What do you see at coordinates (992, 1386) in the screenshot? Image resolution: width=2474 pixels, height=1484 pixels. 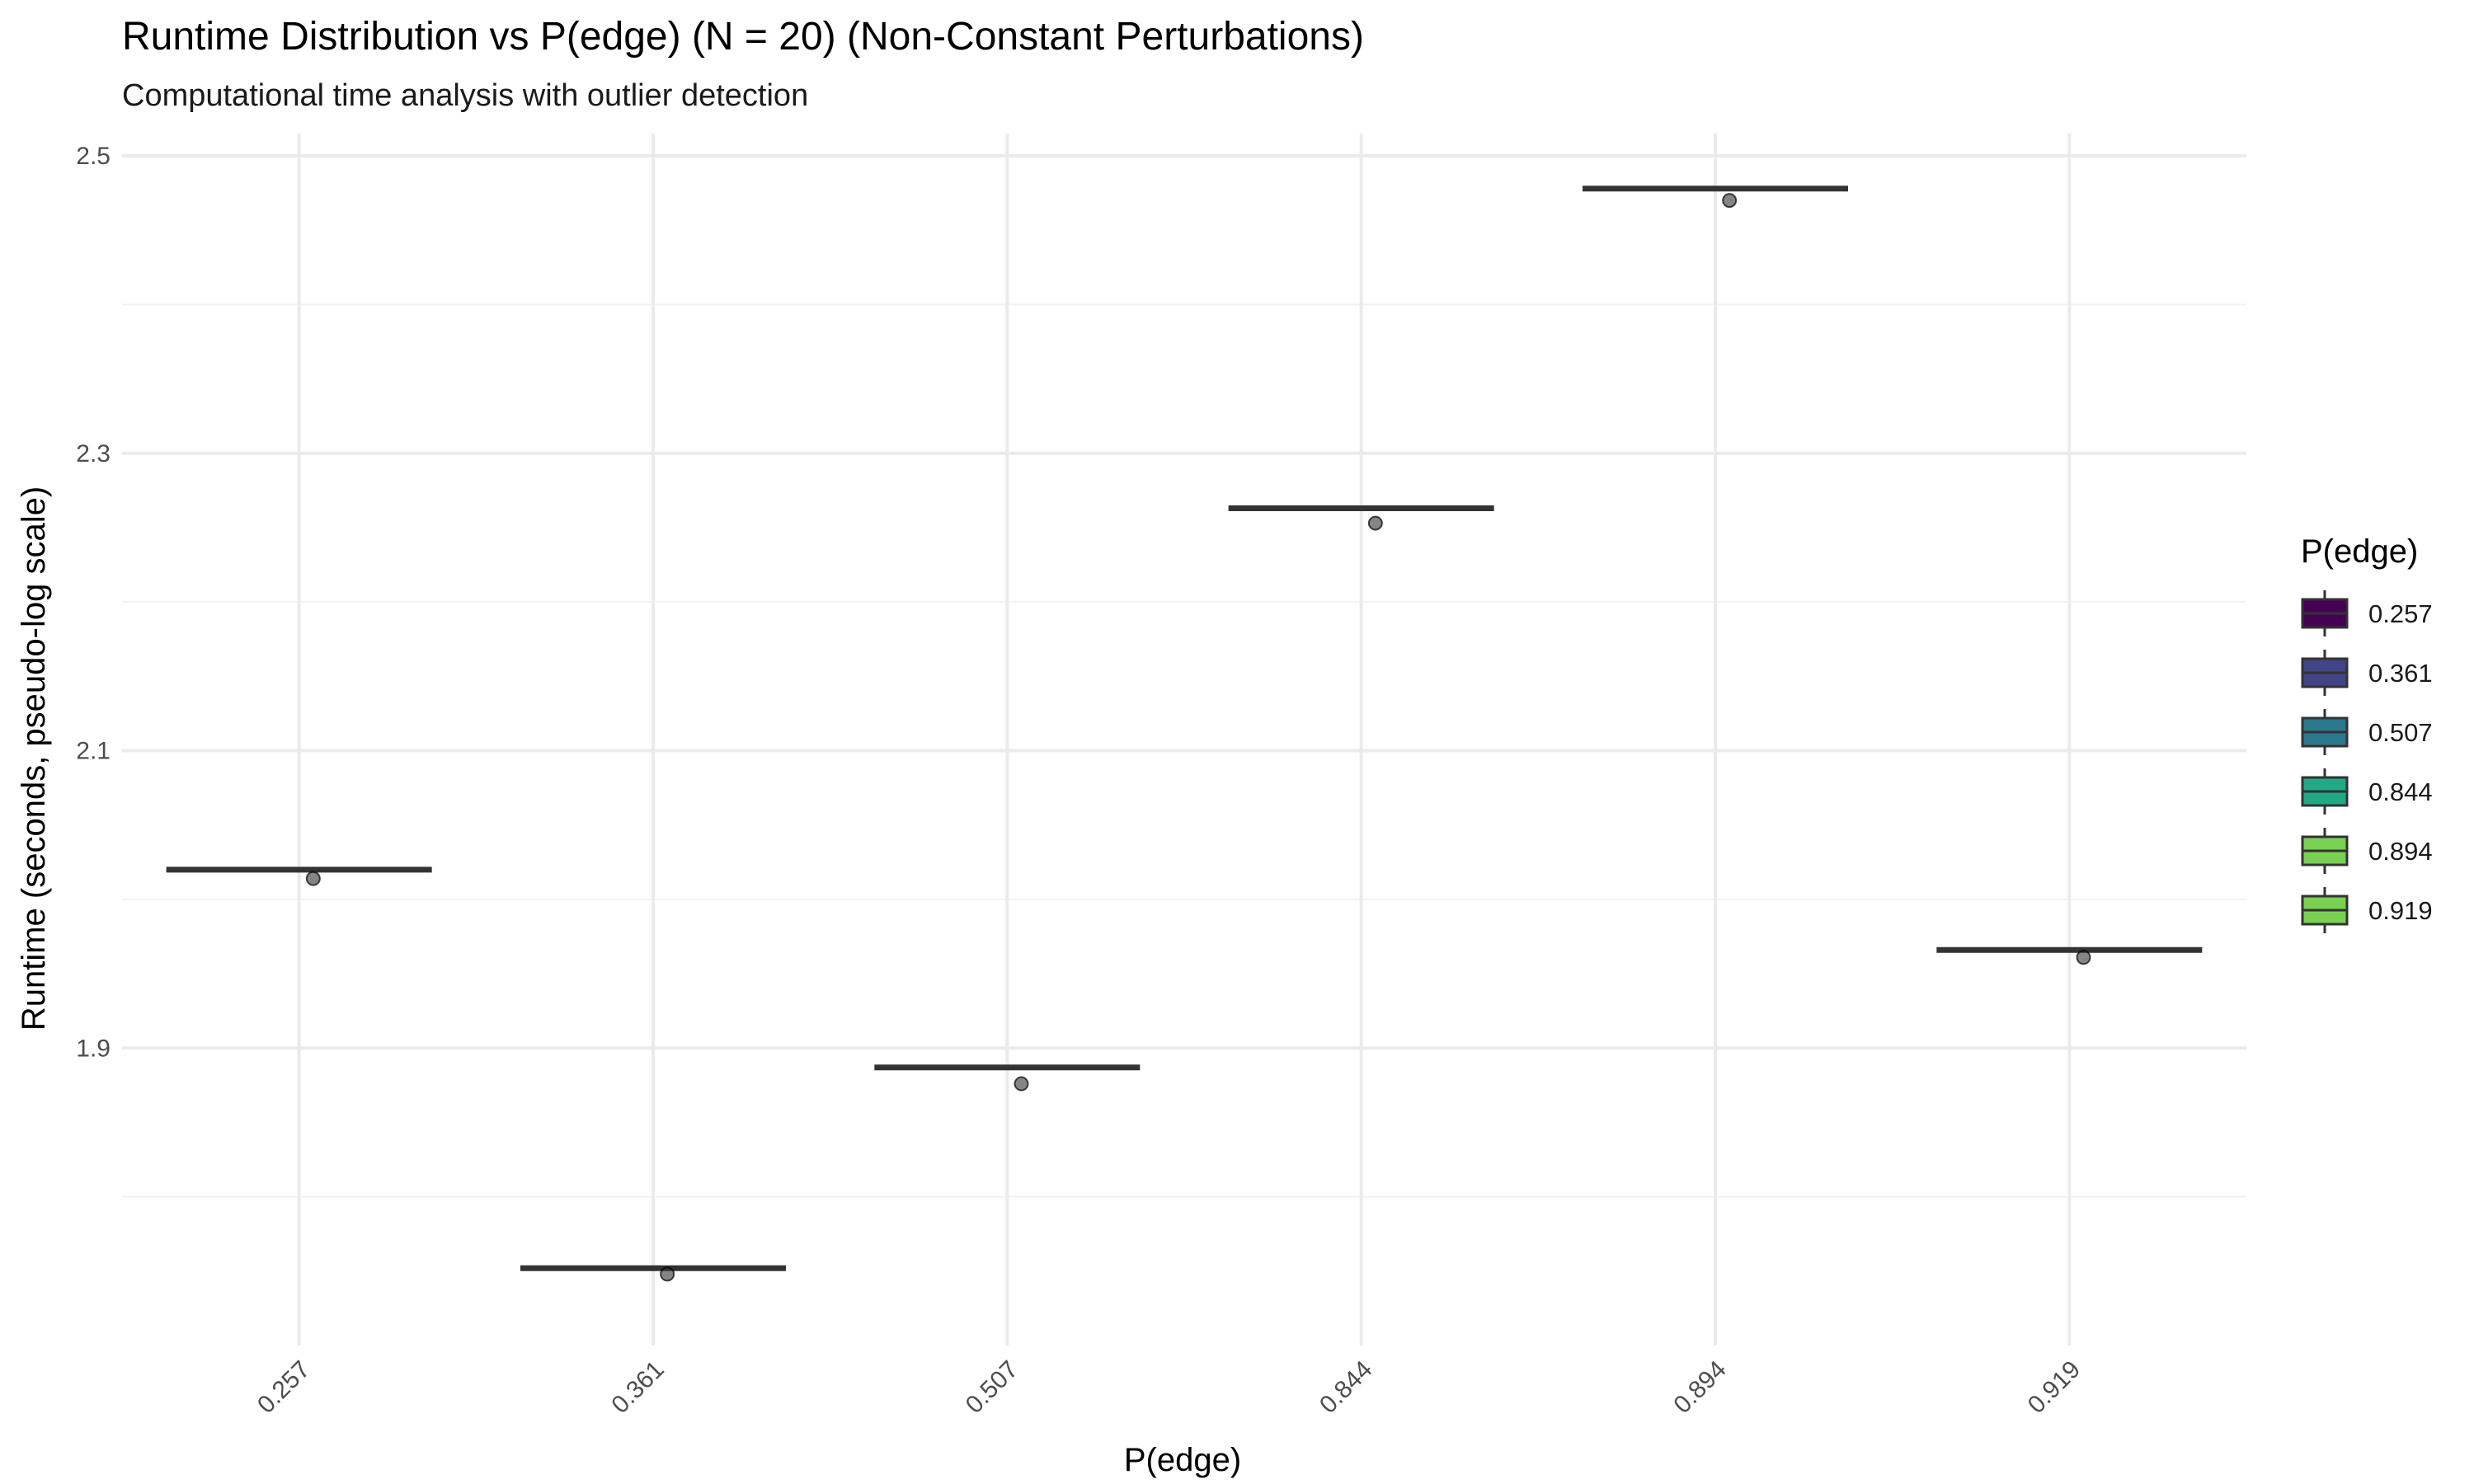 I see `x-tick-label: 0.507` at bounding box center [992, 1386].